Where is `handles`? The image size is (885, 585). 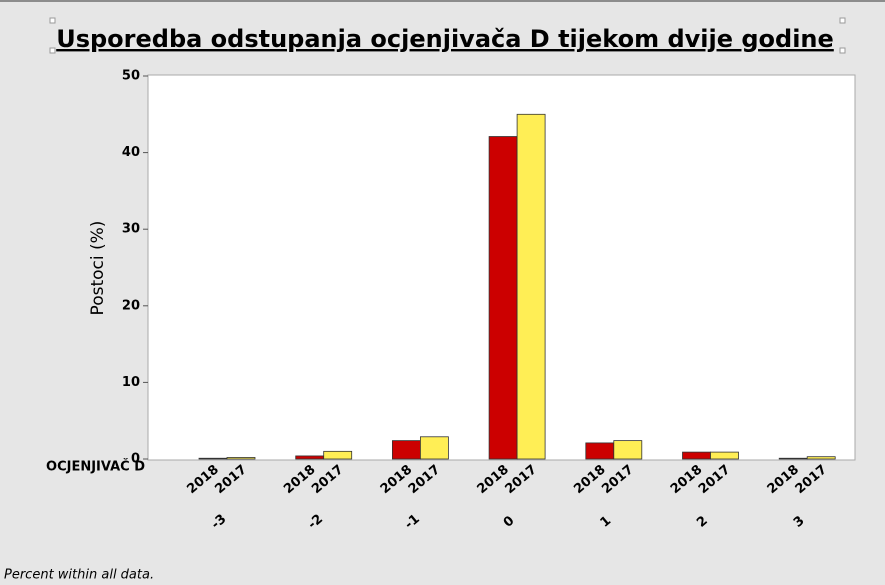
handles is located at coordinates (447, 35).